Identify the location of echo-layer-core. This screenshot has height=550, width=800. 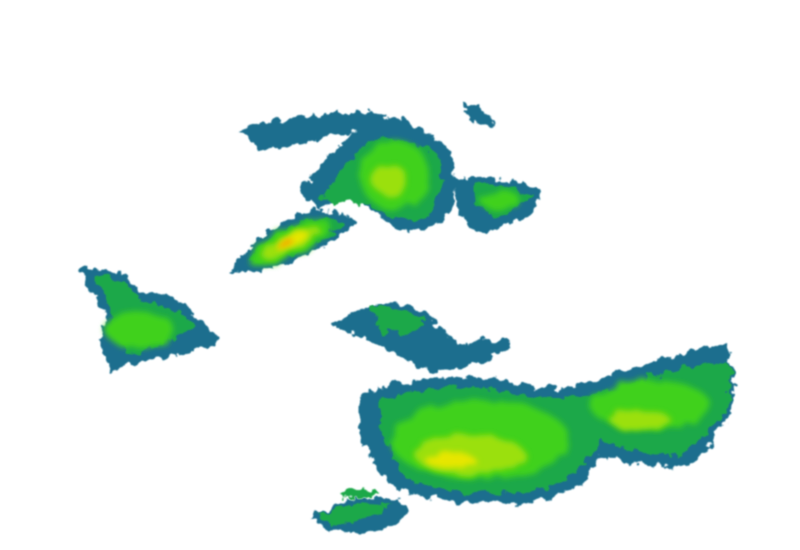
(285, 243).